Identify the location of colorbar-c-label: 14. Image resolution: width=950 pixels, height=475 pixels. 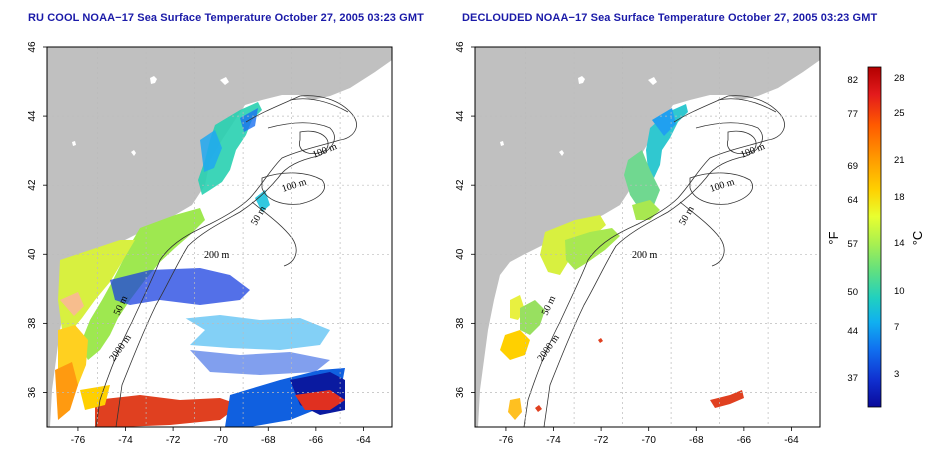
(899, 243).